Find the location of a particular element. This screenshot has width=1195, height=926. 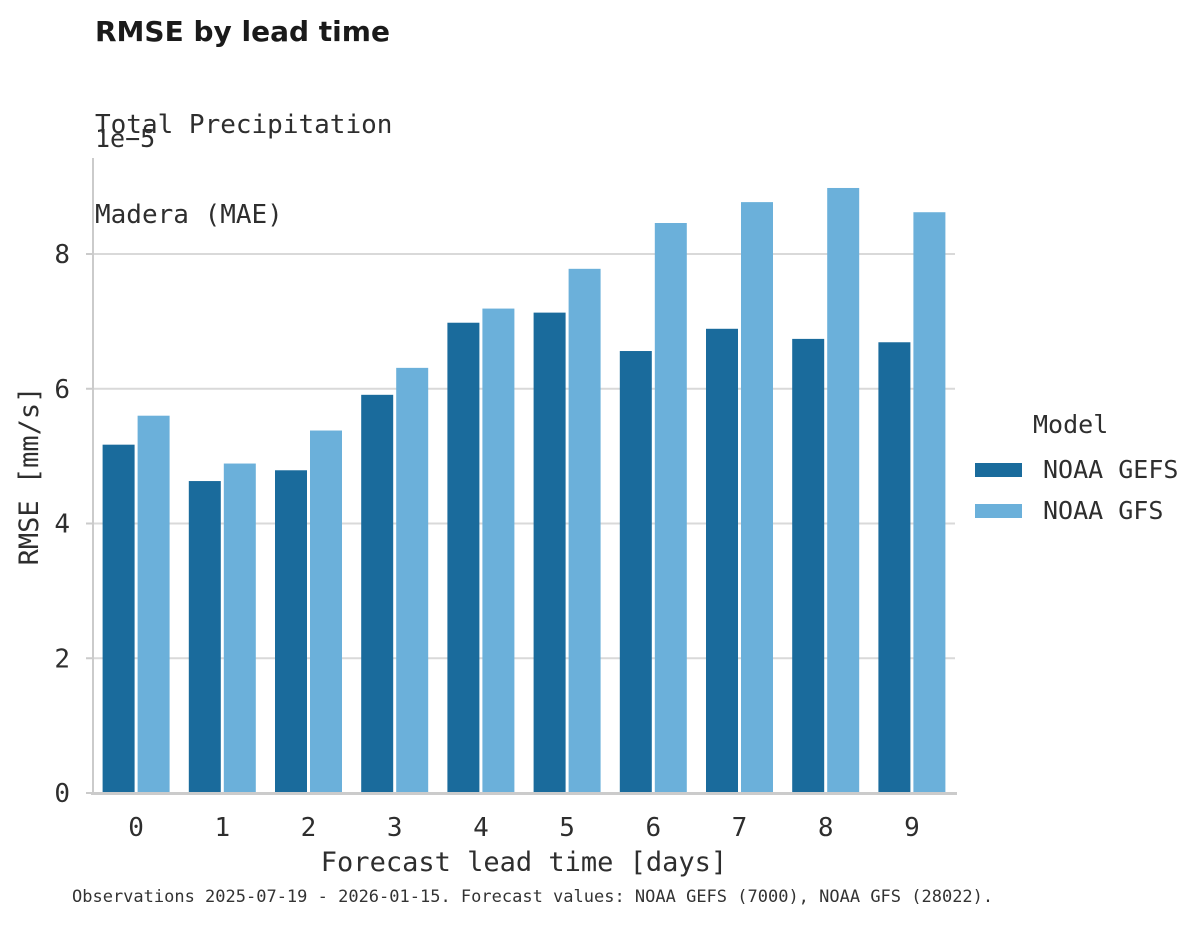

y-axis-offset-label: 1e−5 is located at coordinates (125, 138).